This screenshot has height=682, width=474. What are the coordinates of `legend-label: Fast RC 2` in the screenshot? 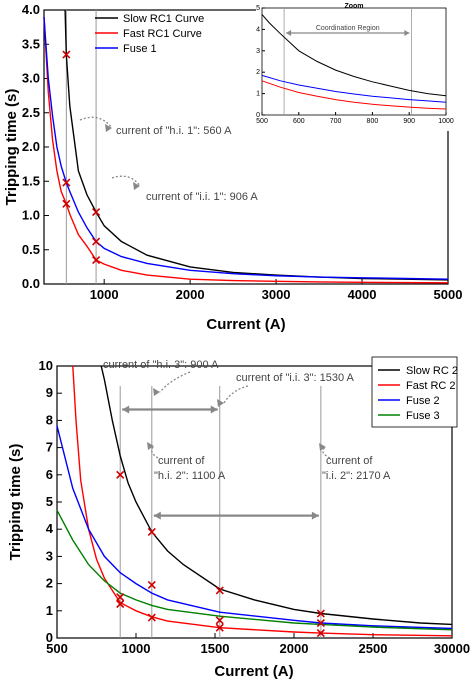 It's located at (431, 386).